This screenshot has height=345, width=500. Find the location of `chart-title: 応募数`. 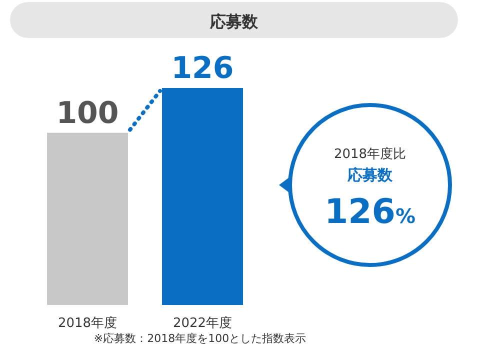

chart-title: 応募数 is located at coordinates (234, 21).